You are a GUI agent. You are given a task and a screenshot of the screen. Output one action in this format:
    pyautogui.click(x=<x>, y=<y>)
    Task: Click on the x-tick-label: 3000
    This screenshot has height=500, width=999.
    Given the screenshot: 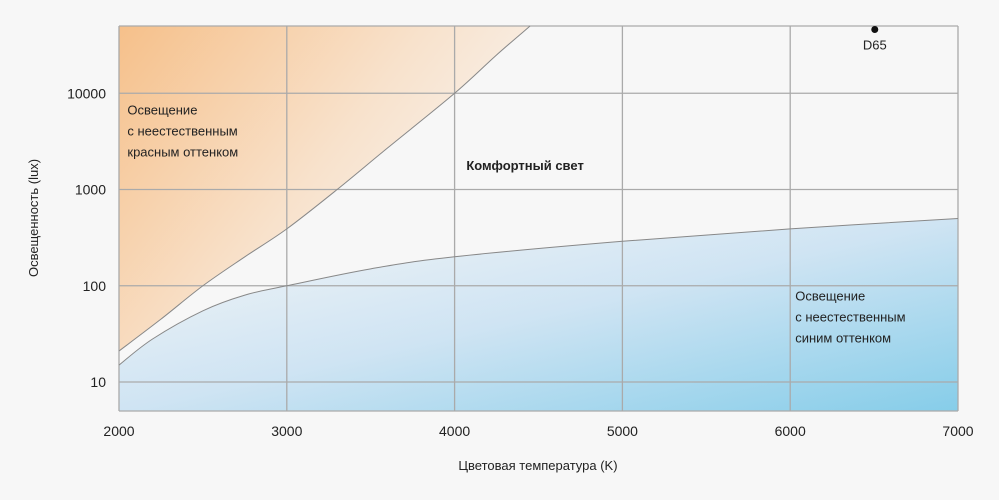 What is the action you would take?
    pyautogui.click(x=286, y=431)
    